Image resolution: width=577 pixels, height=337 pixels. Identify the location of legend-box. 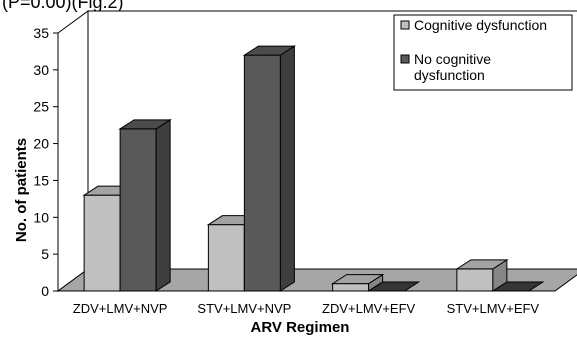
(483, 52).